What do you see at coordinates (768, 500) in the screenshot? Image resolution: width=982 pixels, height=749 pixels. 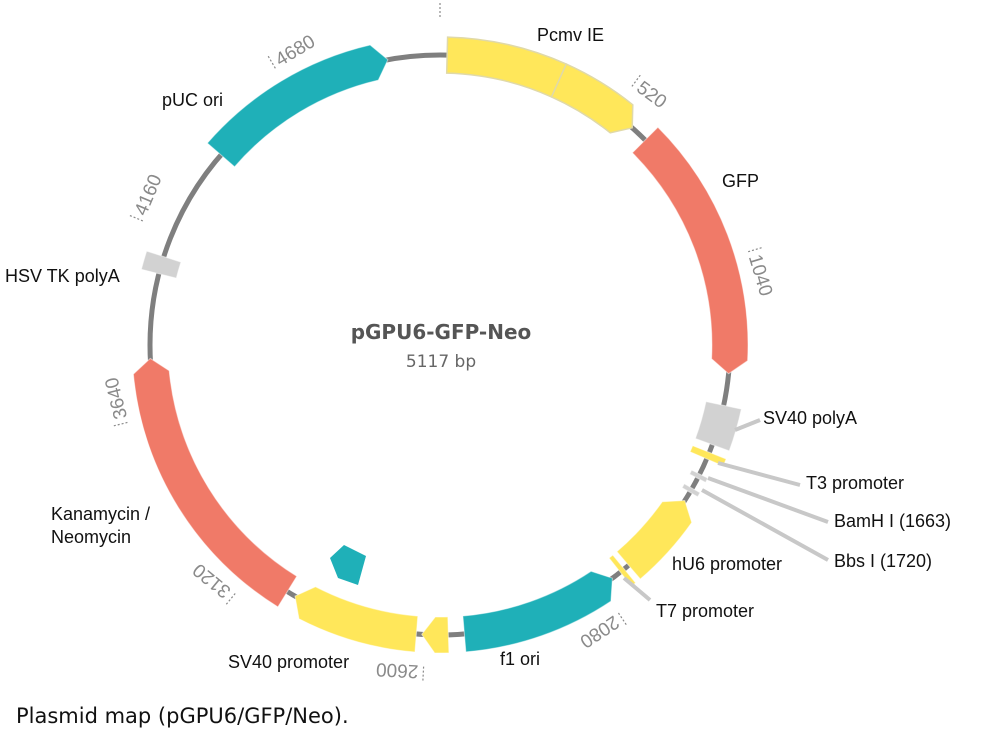 I see `leader-bamhi` at bounding box center [768, 500].